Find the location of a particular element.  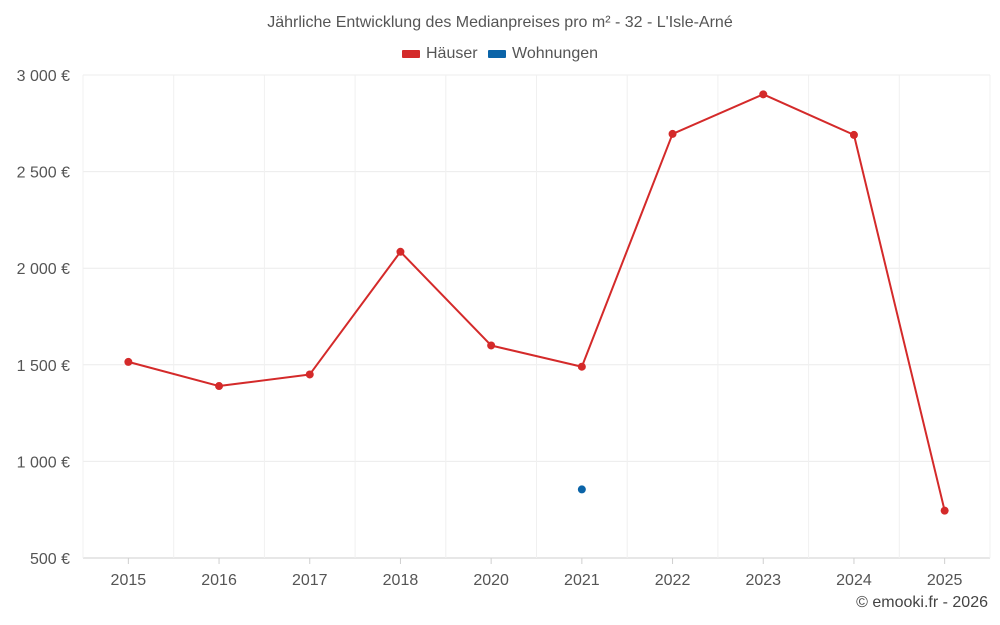

legend-label-haeuser: Häuser is located at coordinates (451, 53).